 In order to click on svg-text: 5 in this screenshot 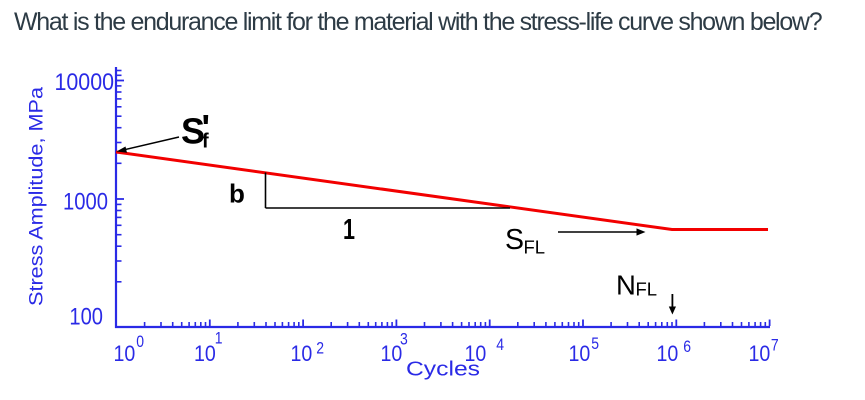, I will do `click(595, 343)`.